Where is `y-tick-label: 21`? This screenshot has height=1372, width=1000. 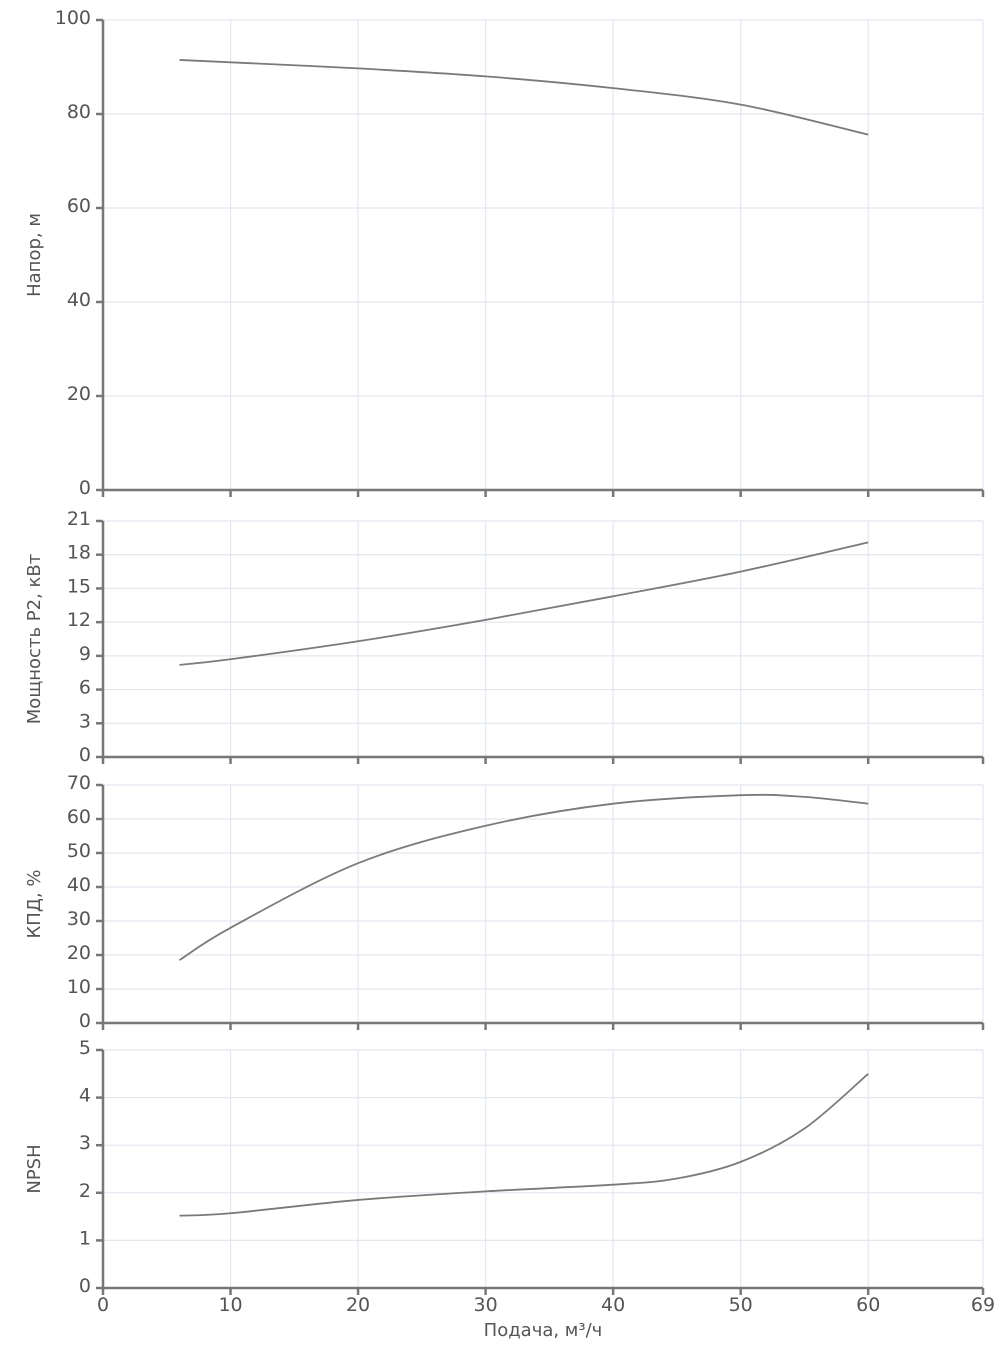
y-tick-label: 21 is located at coordinates (79, 519).